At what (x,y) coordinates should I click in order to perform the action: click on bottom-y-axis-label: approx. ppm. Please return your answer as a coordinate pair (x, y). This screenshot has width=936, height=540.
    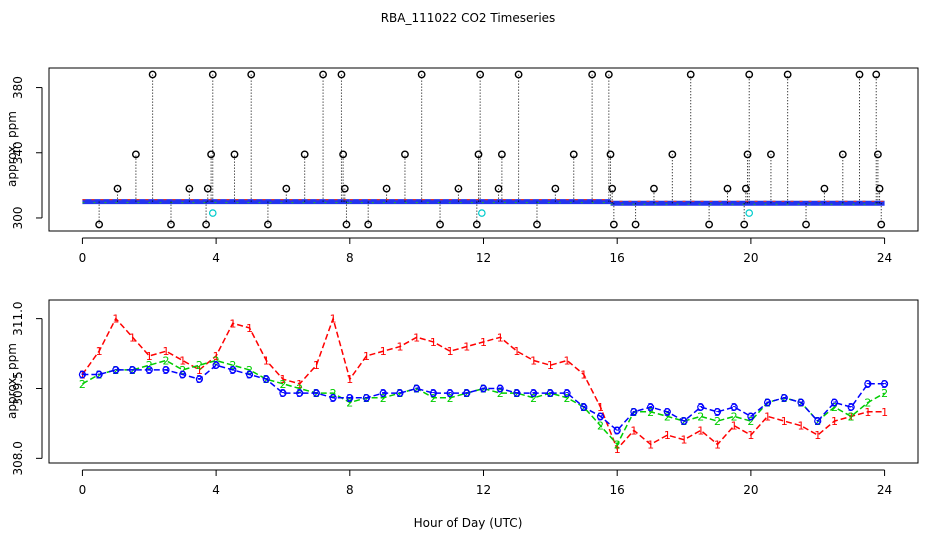
    Looking at the image, I should click on (12, 381).